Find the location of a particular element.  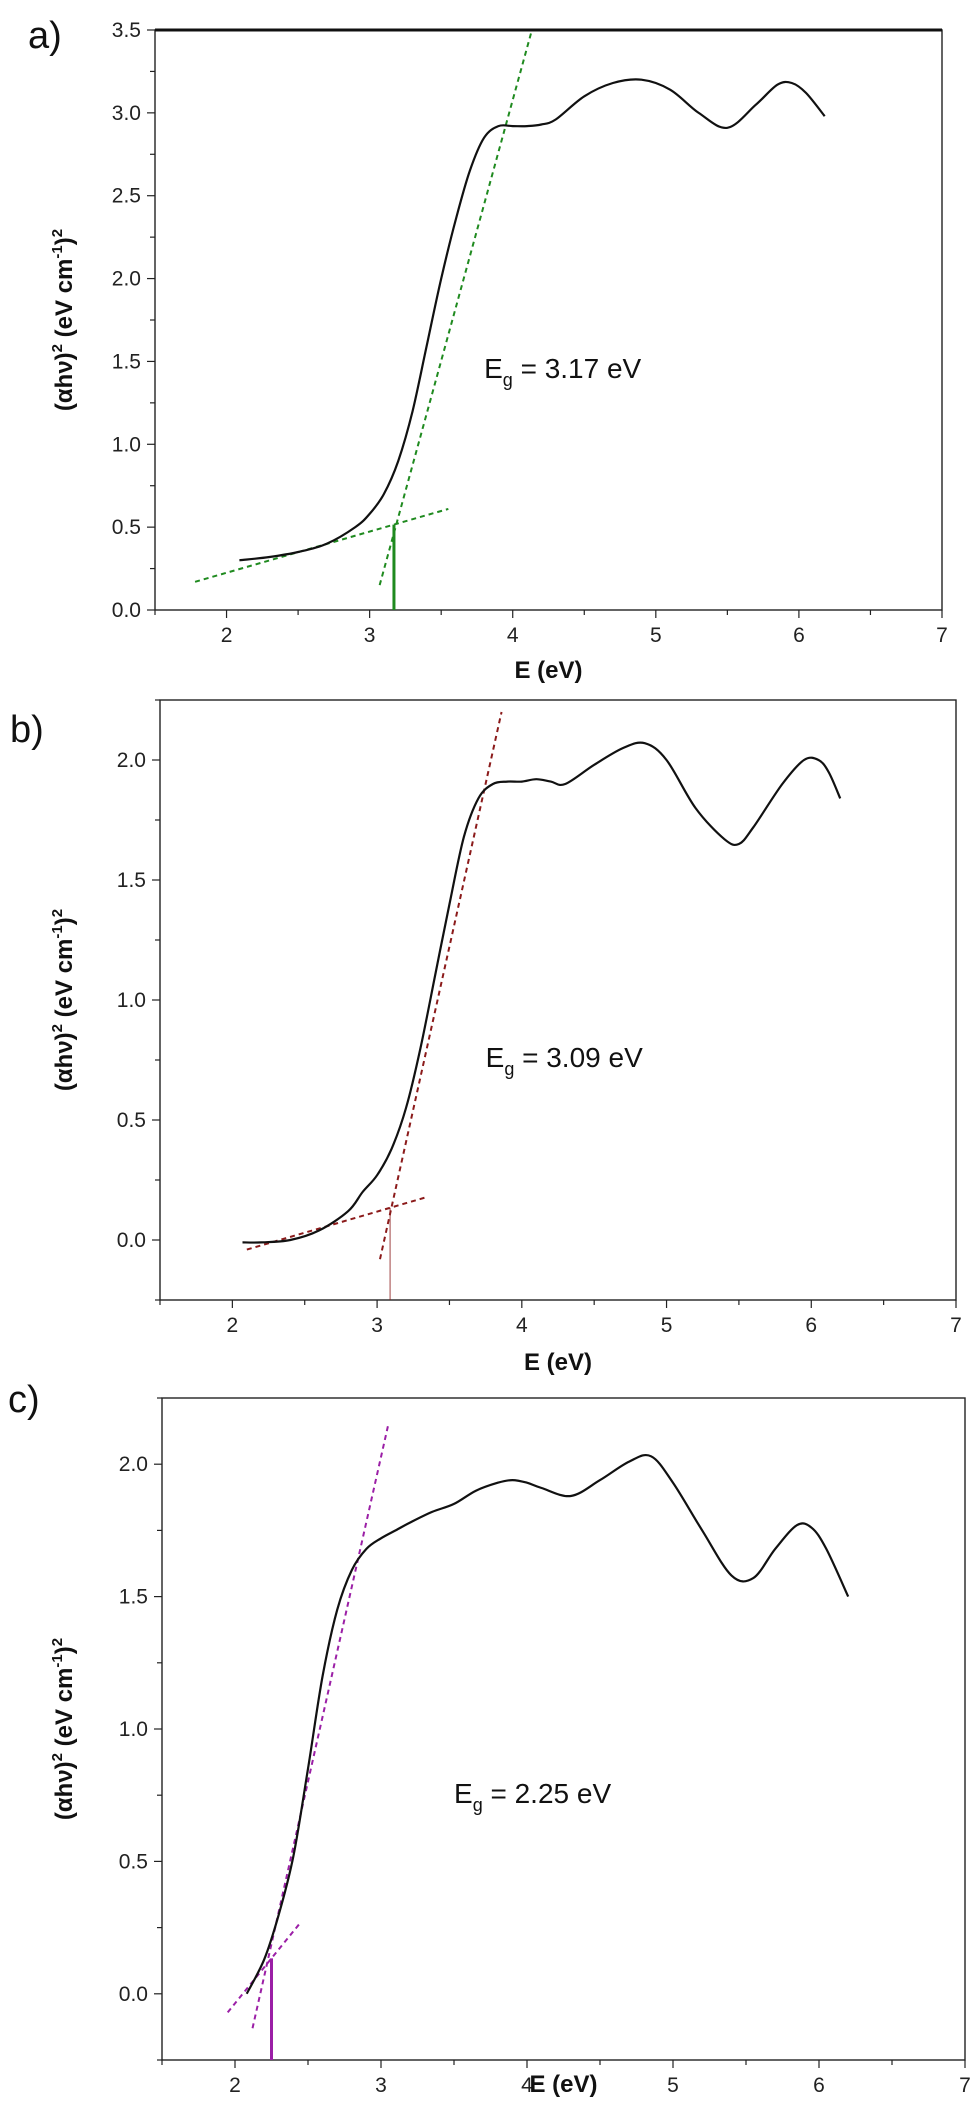

panel-label: a) is located at coordinates (45, 36).